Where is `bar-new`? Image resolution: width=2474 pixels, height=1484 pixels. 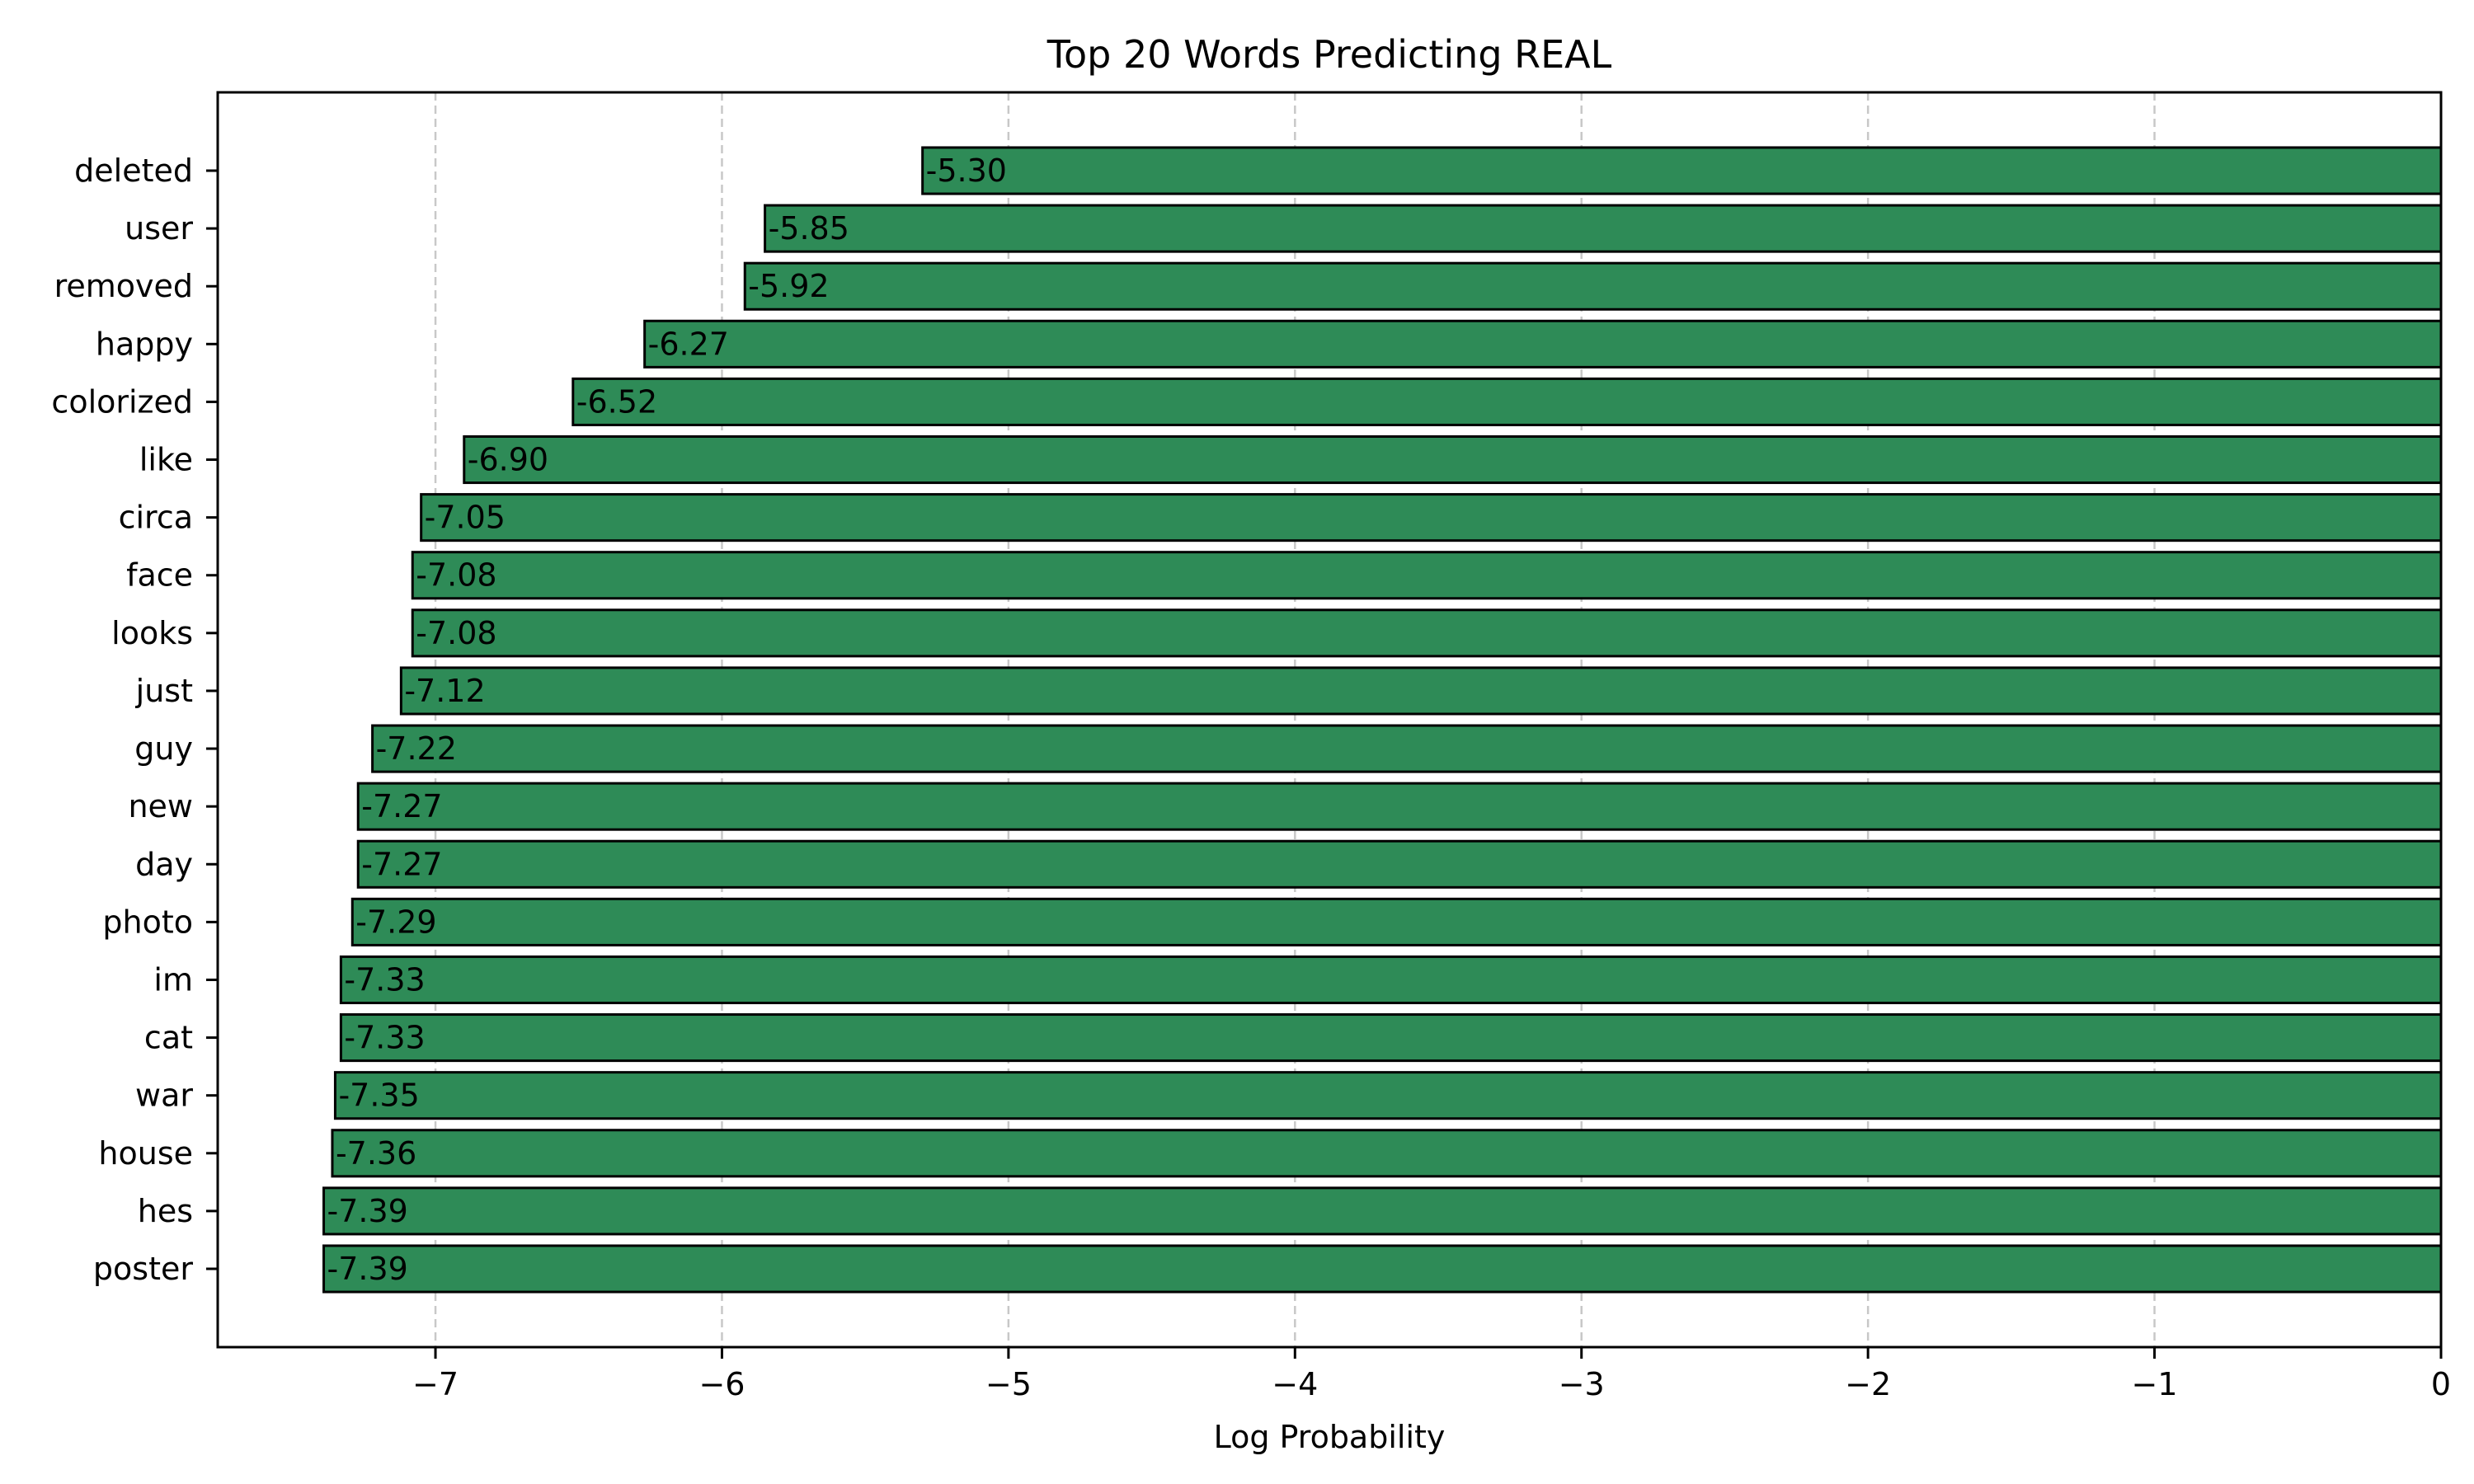
bar-new is located at coordinates (1399, 806).